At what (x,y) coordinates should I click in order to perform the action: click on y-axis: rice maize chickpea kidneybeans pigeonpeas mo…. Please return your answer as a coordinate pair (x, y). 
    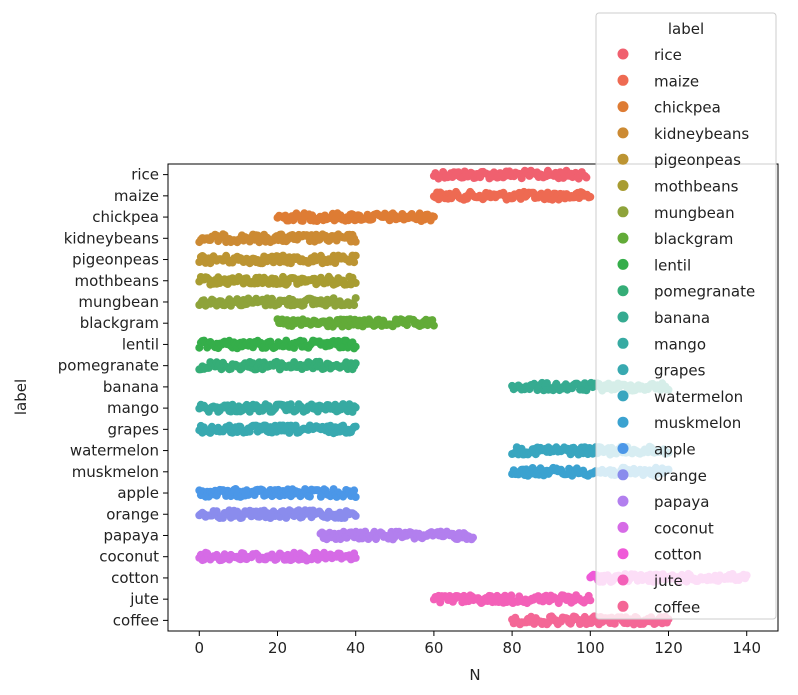
    Looking at the image, I should click on (113, 397).